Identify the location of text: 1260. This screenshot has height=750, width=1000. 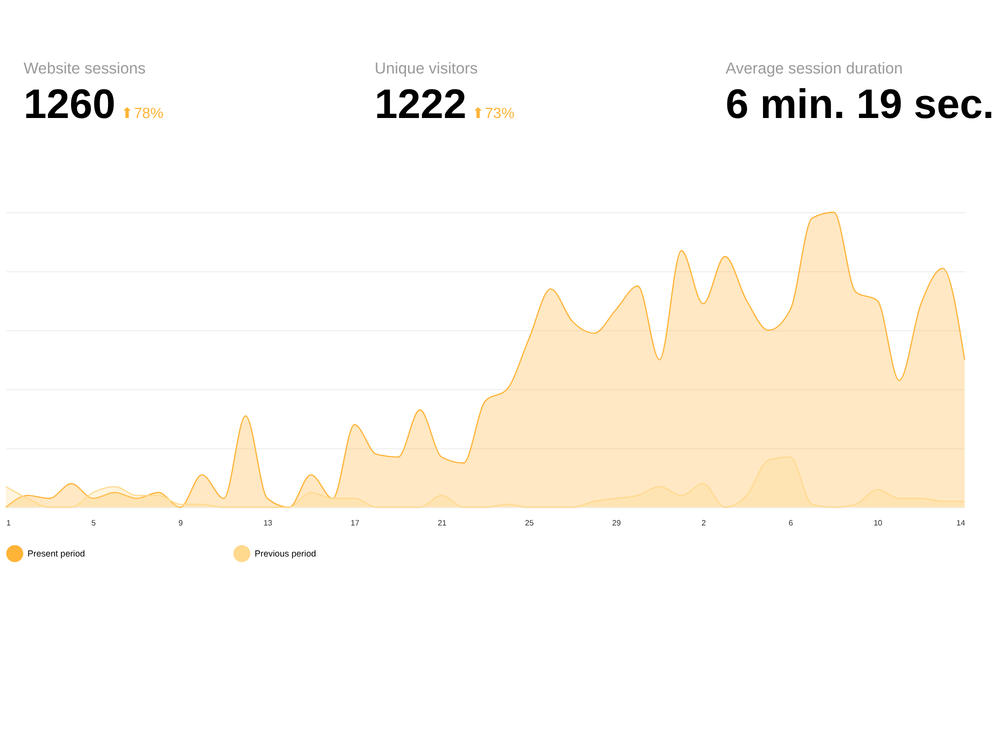
(70, 103).